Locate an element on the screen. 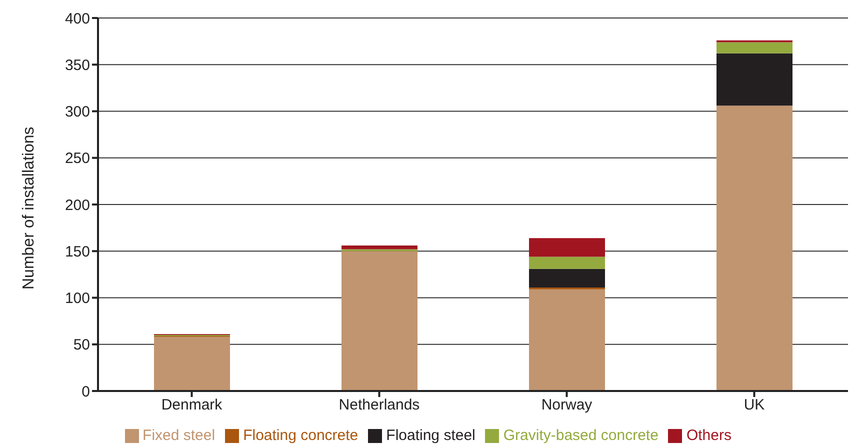  legend-label: Floating concrete is located at coordinates (300, 435).